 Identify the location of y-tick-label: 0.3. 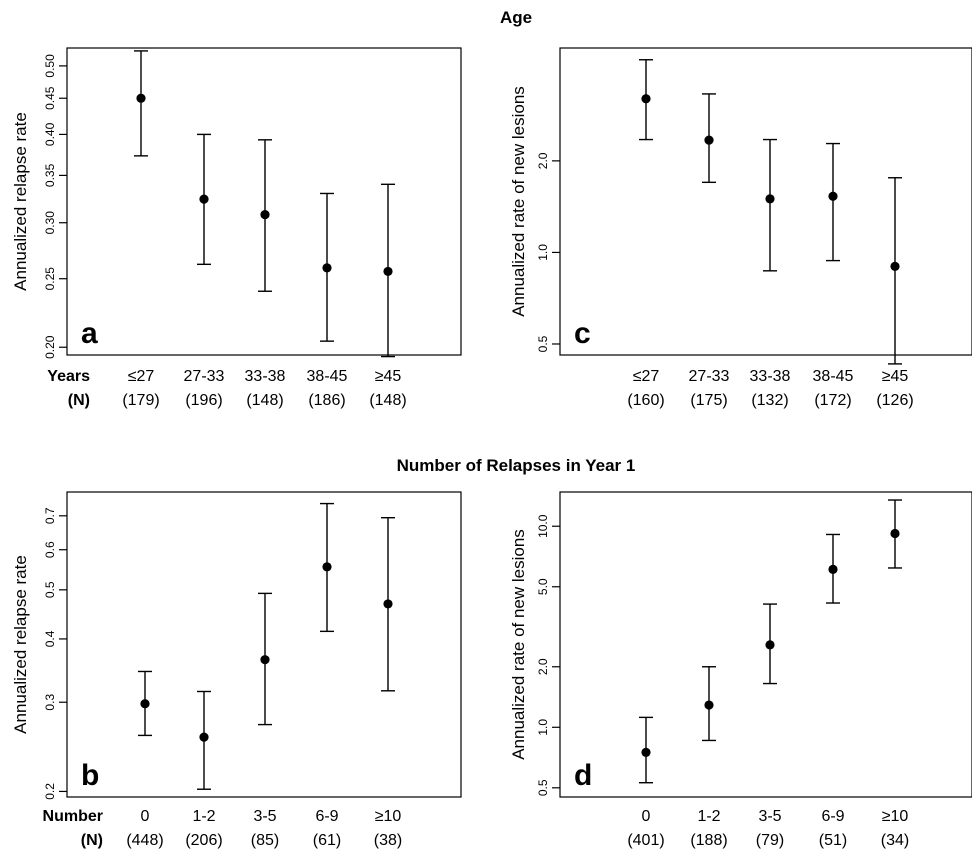
(50, 702).